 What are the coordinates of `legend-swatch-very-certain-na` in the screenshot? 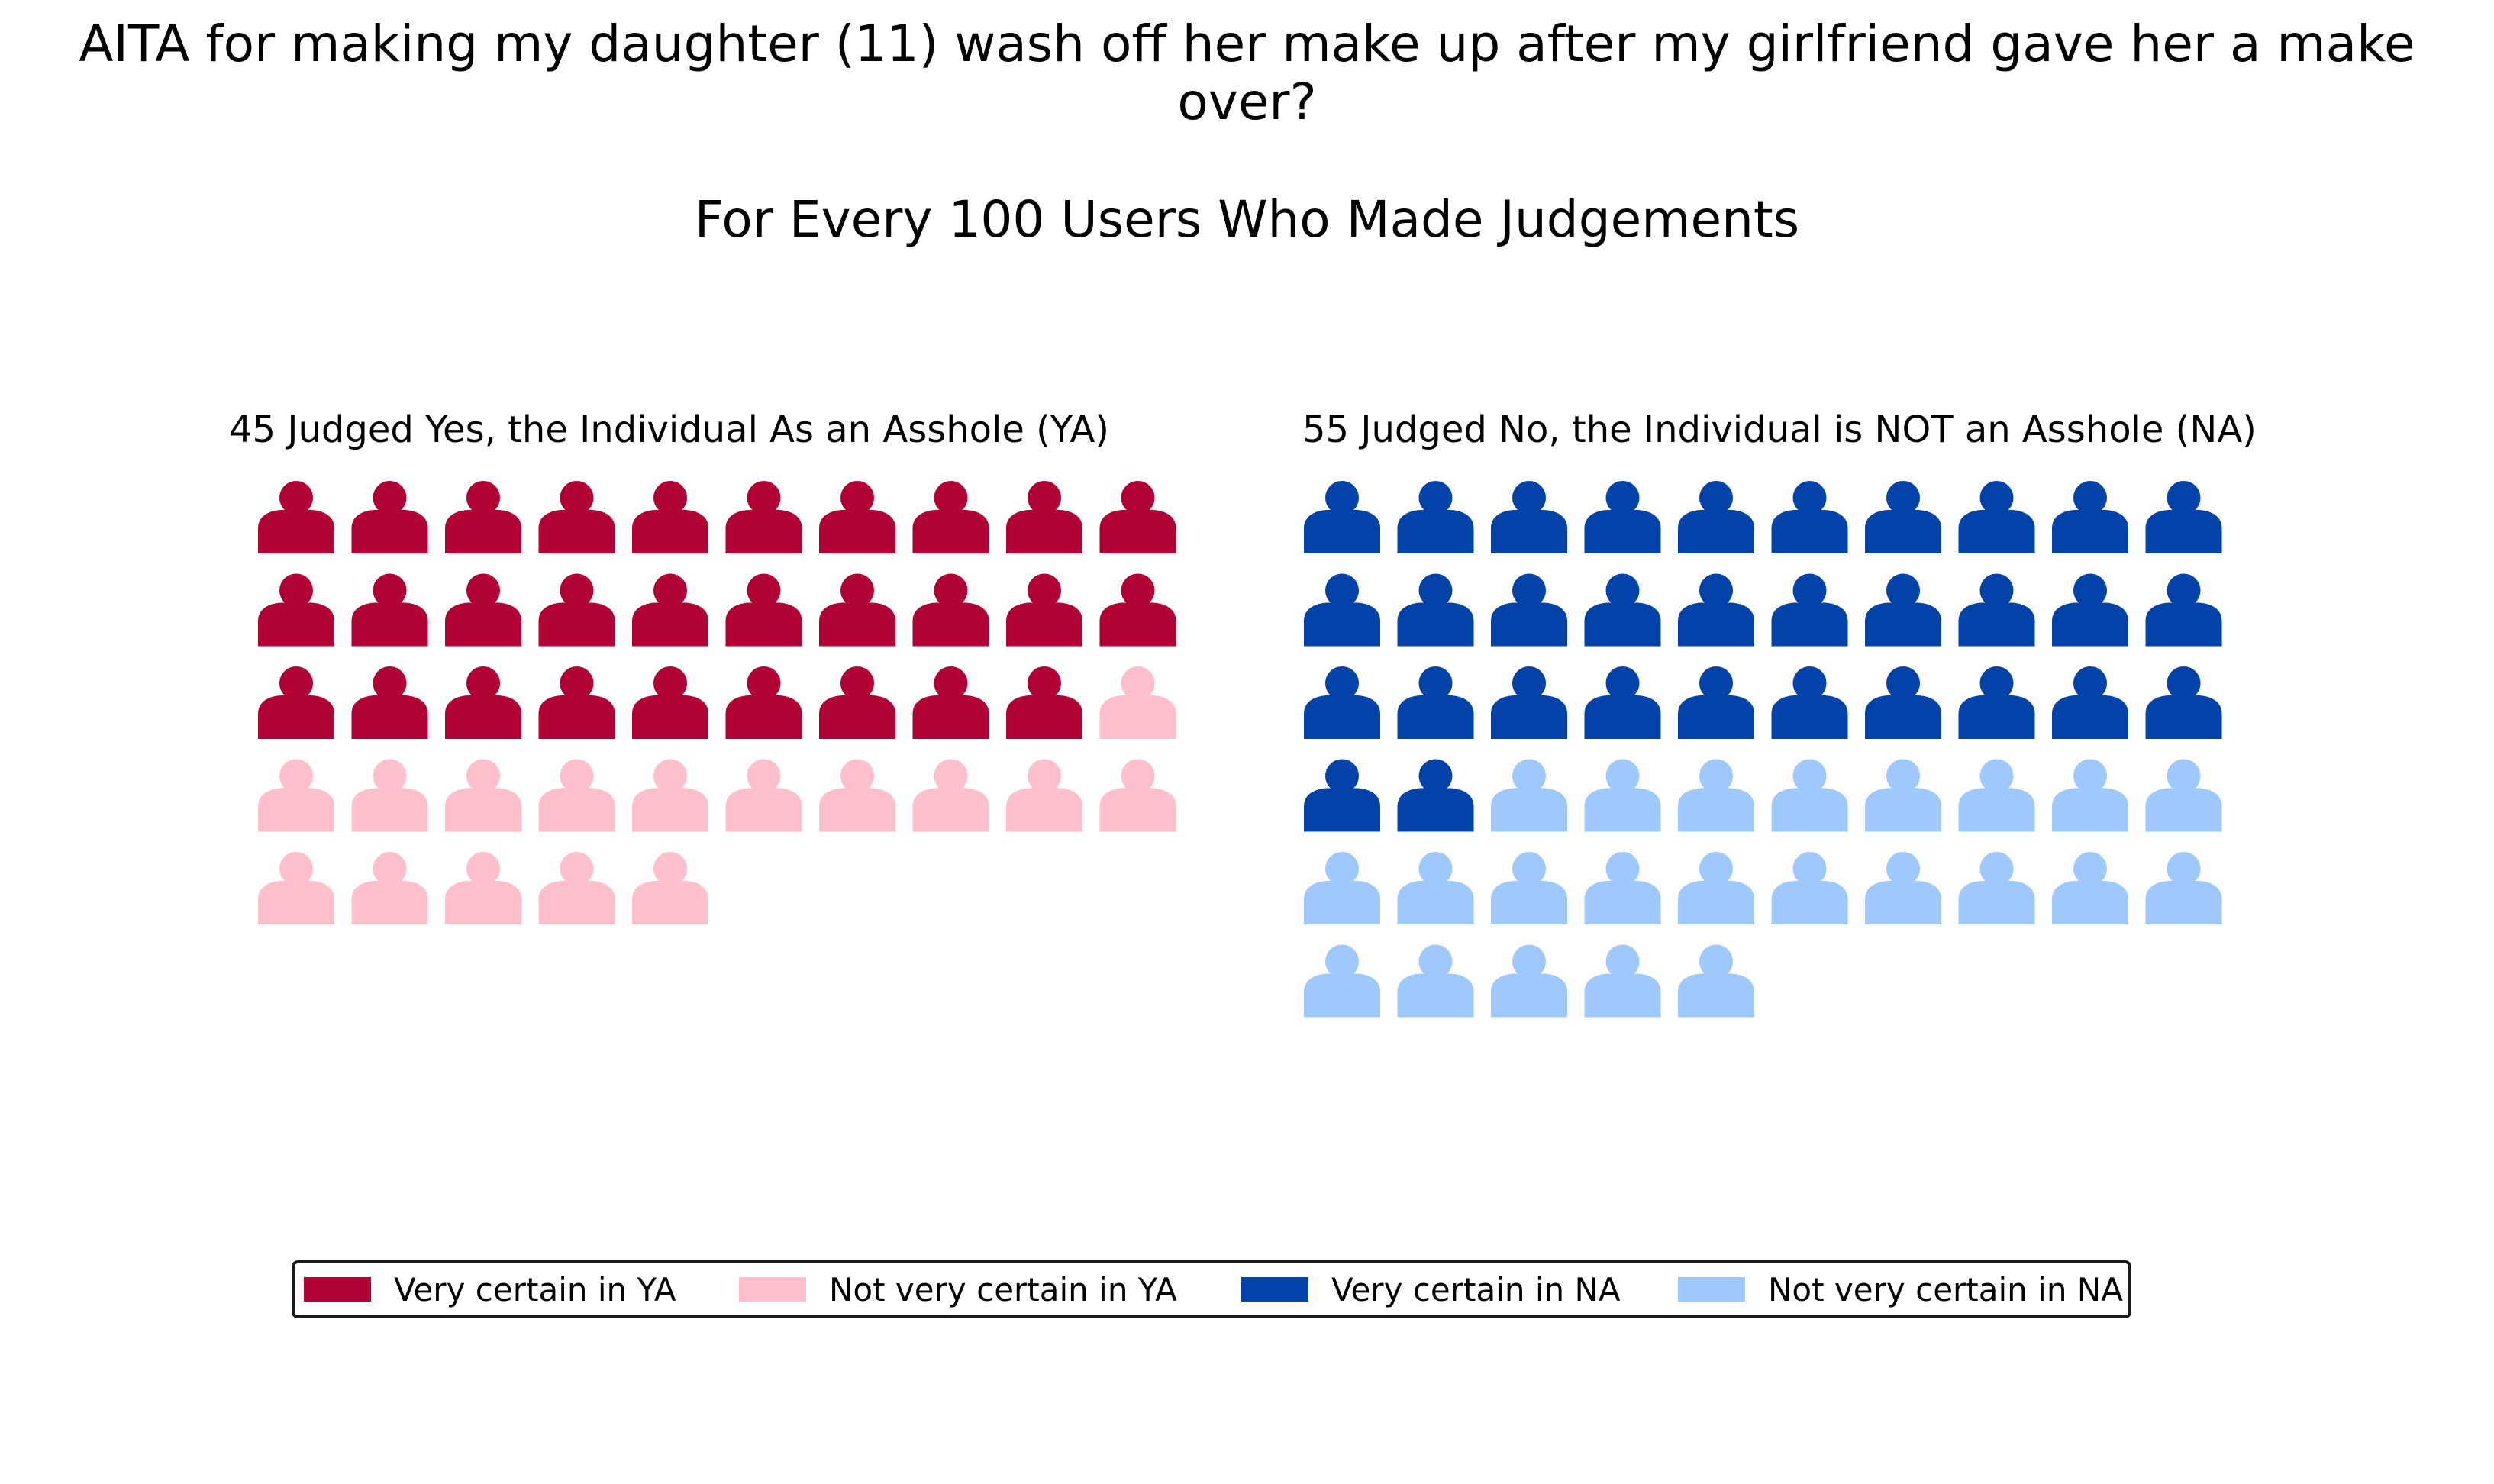 It's located at (1274, 1289).